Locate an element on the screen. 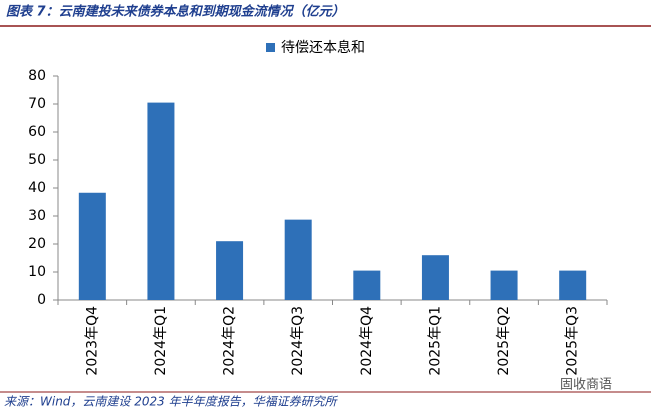  y-tick-label: 60 is located at coordinates (37, 132).